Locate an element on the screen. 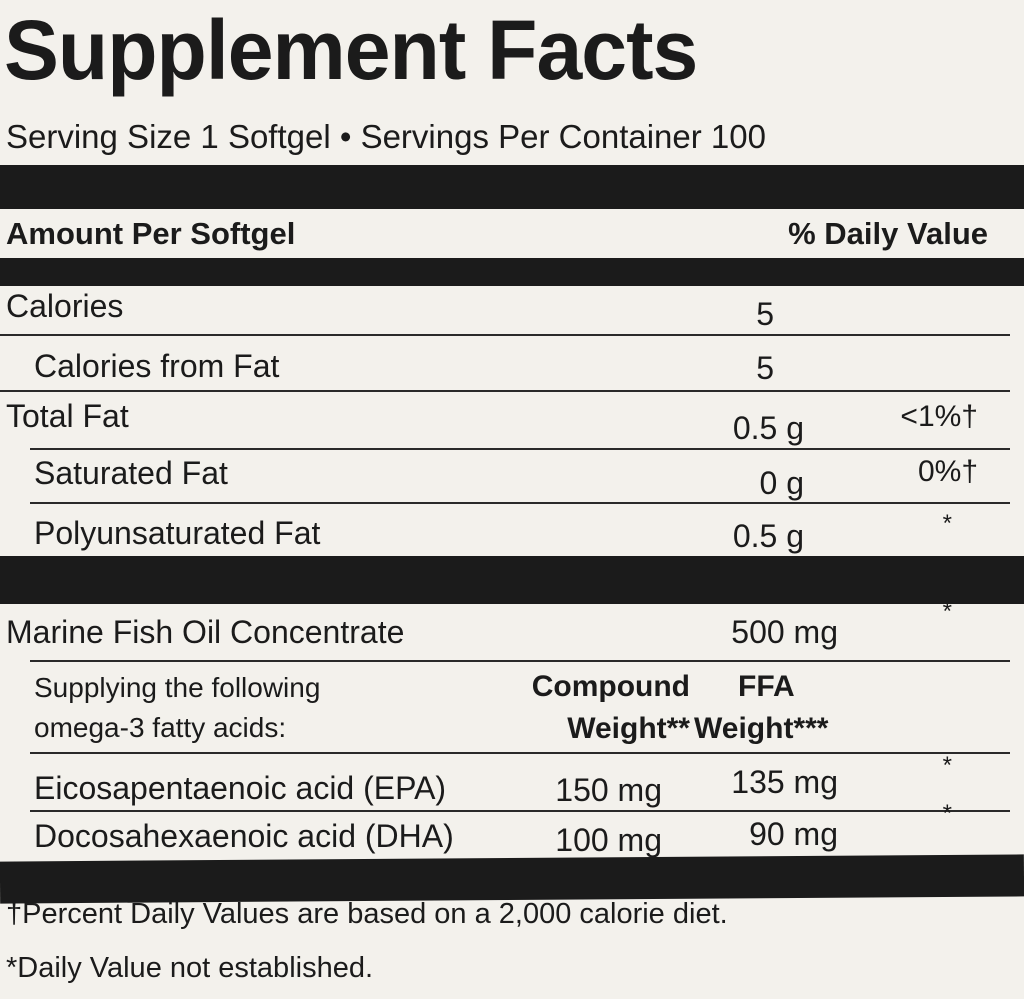 The height and width of the screenshot is (999, 1024). acid-name: Eicosapentaenoic acid (EPA) is located at coordinates (240, 788).